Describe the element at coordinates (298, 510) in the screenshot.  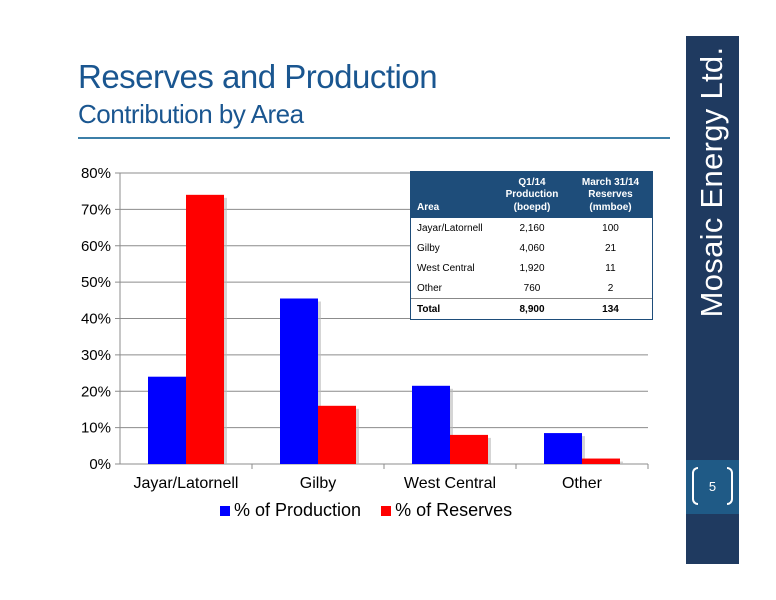
I see `legend-label-production: % of Production` at that location.